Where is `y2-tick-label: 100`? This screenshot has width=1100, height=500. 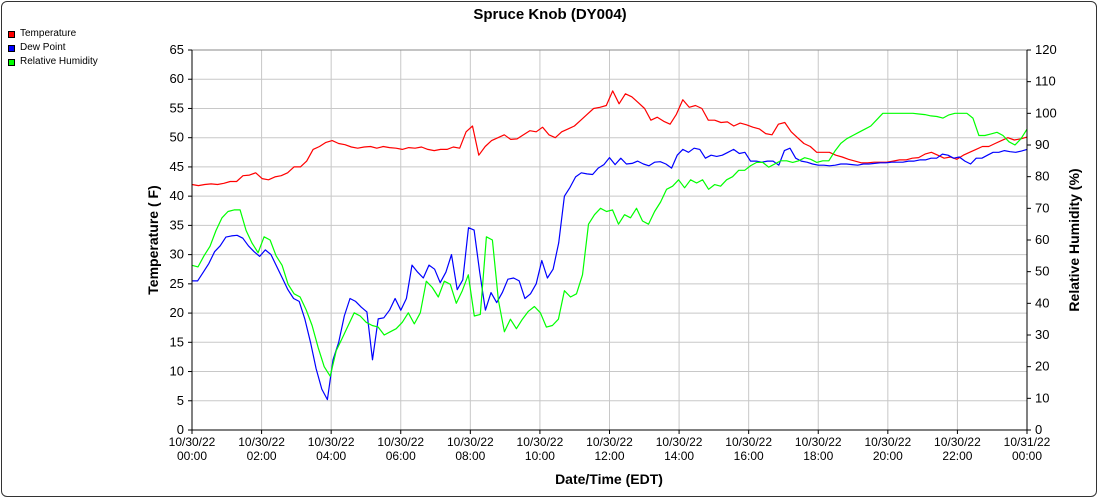 y2-tick-label: 100 is located at coordinates (1046, 112).